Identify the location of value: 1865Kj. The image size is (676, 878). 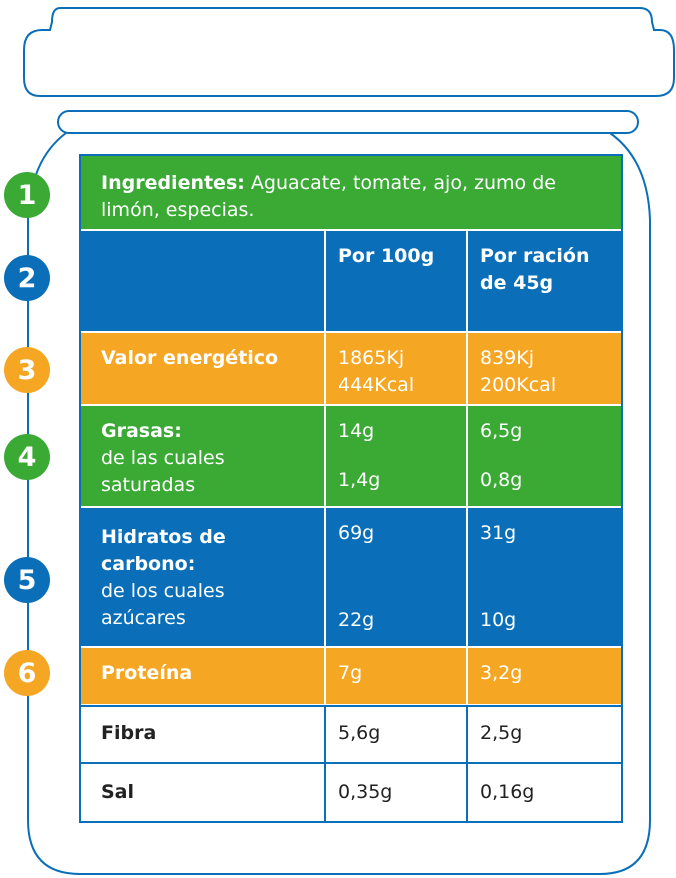
(371, 358).